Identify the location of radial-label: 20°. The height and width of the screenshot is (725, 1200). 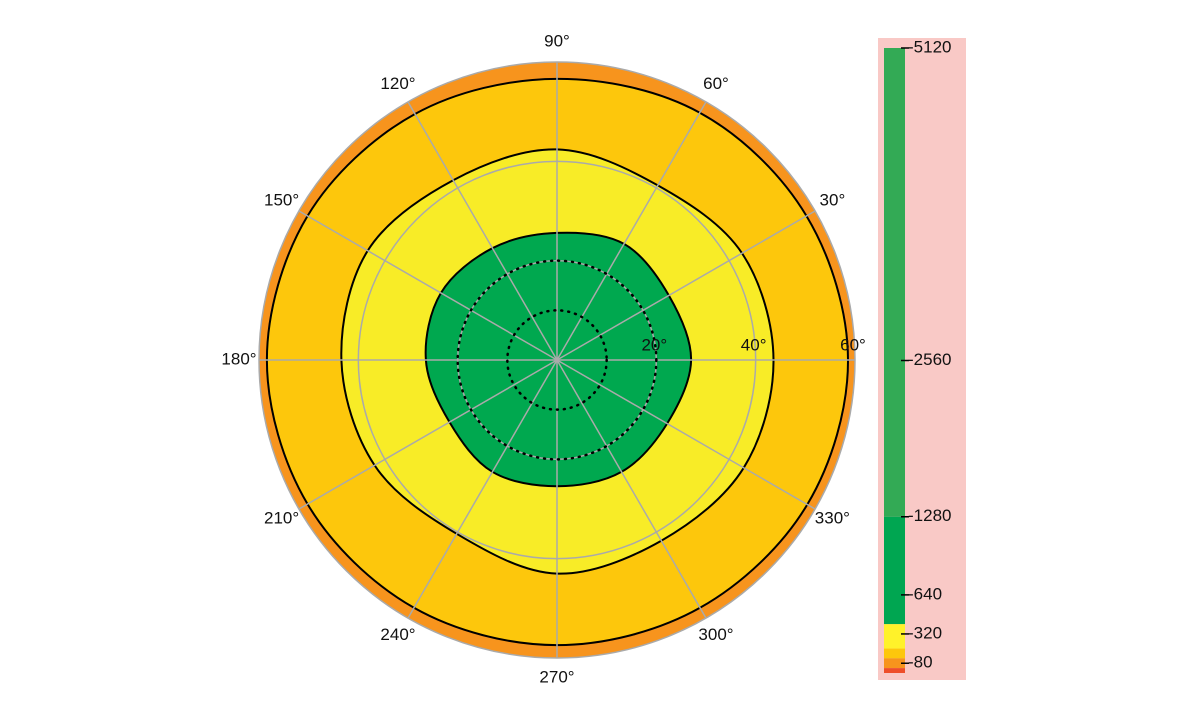
(654, 344).